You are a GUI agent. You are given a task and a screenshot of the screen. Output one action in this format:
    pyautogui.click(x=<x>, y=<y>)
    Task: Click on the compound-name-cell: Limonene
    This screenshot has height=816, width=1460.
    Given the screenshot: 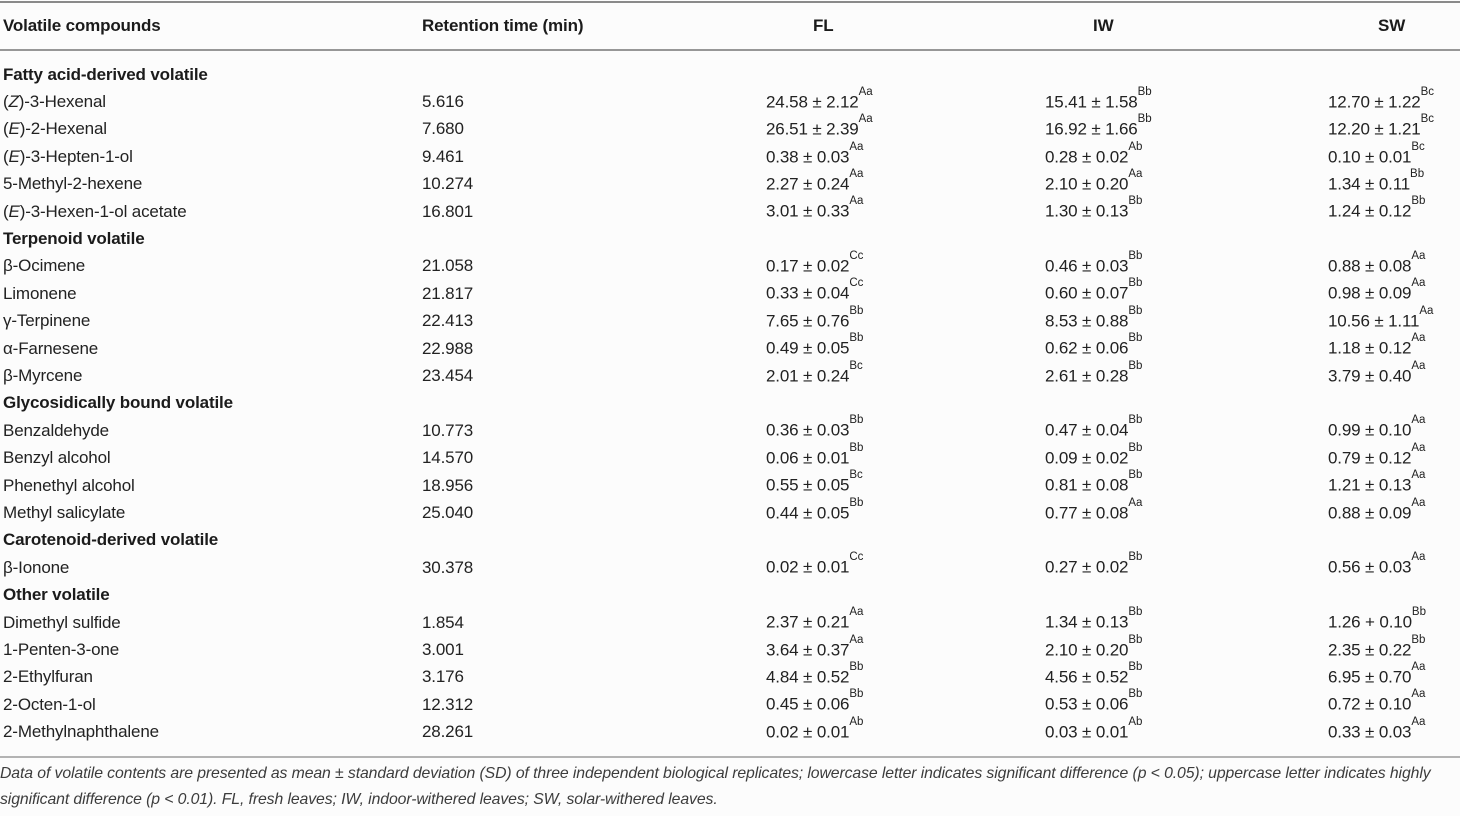 What is the action you would take?
    pyautogui.click(x=40, y=293)
    